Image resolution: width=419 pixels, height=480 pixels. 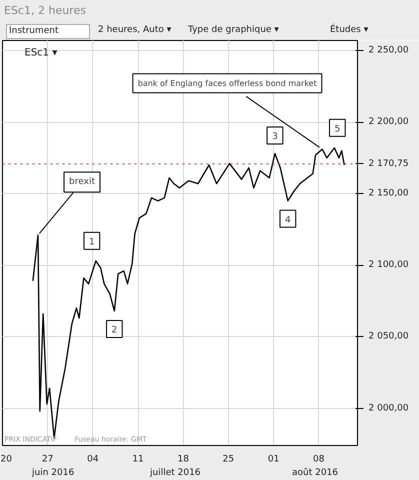 I want to click on x-tick-label: 01, so click(x=274, y=459).